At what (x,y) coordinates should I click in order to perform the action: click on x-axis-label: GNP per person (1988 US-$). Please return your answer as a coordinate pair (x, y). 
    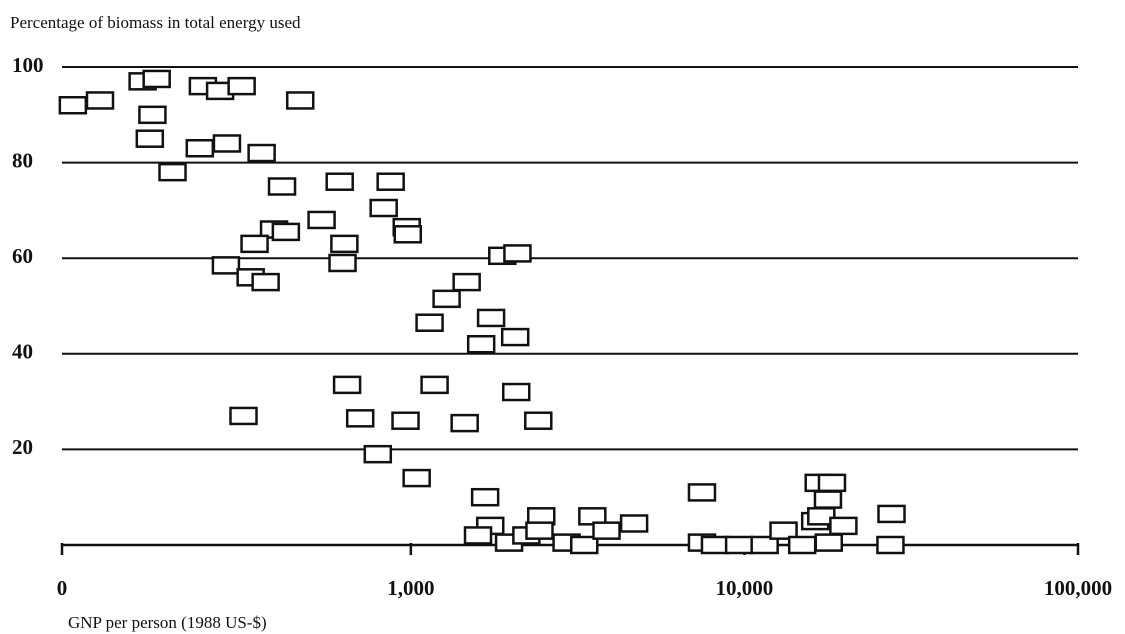
    Looking at the image, I should click on (167, 622).